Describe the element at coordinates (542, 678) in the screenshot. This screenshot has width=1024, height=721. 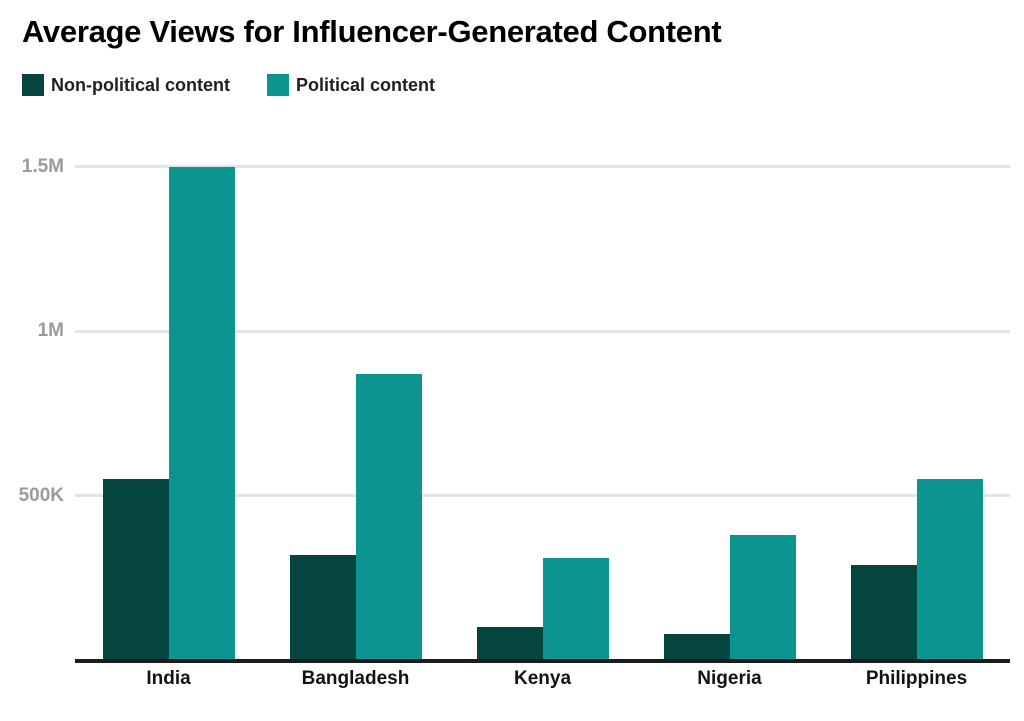
I see `x-axis-label-kenya: Kenya` at that location.